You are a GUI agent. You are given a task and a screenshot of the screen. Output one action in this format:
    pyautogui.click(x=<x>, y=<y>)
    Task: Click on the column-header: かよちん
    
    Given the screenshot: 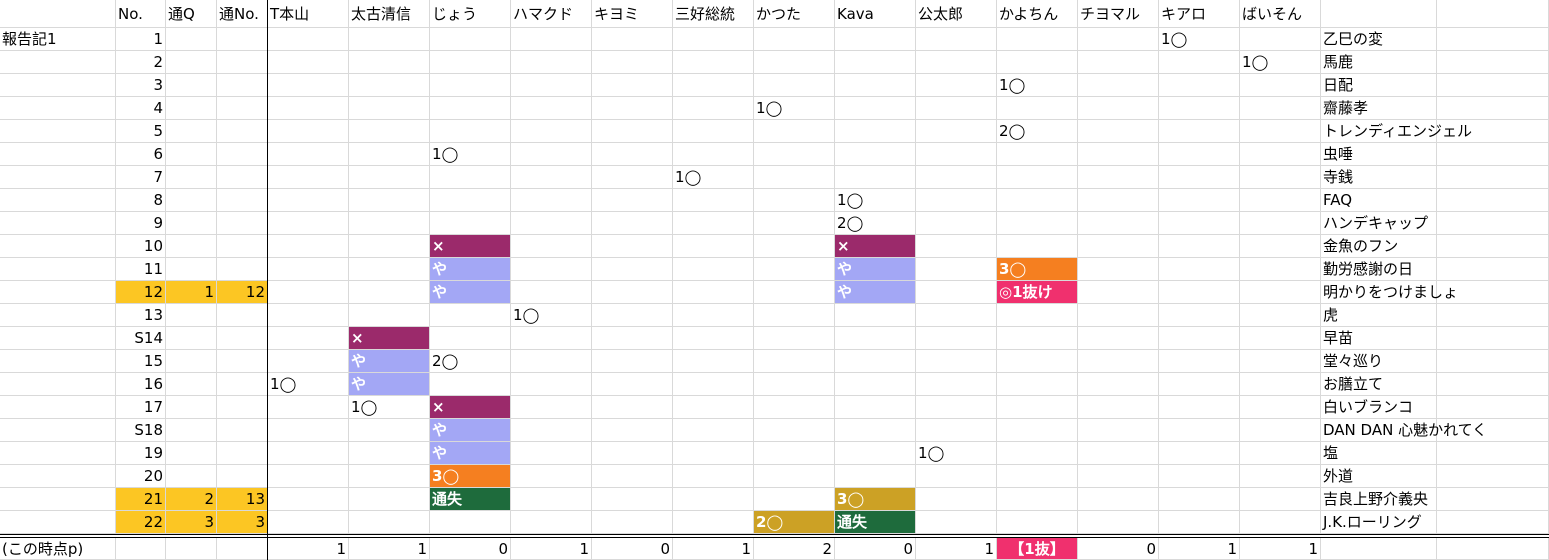 What is the action you would take?
    pyautogui.click(x=1037, y=14)
    